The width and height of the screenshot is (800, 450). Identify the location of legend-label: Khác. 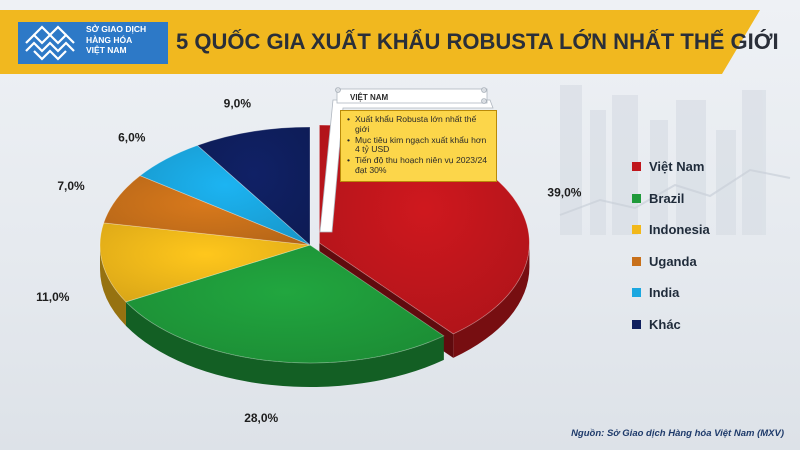
(665, 324).